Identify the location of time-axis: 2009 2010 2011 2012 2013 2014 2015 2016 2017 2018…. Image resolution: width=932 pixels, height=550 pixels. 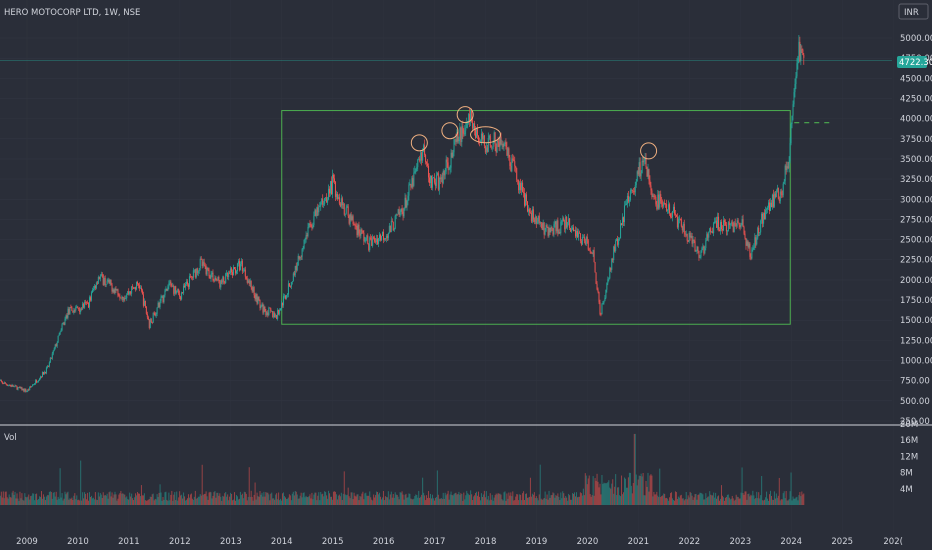
(459, 542).